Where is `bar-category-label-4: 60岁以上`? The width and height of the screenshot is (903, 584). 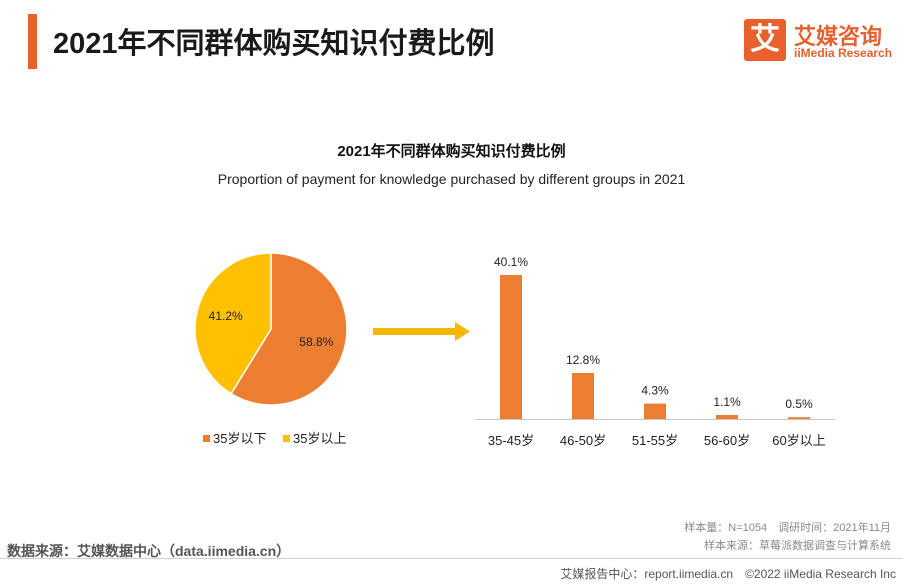 bar-category-label-4: 60岁以上 is located at coordinates (798, 440).